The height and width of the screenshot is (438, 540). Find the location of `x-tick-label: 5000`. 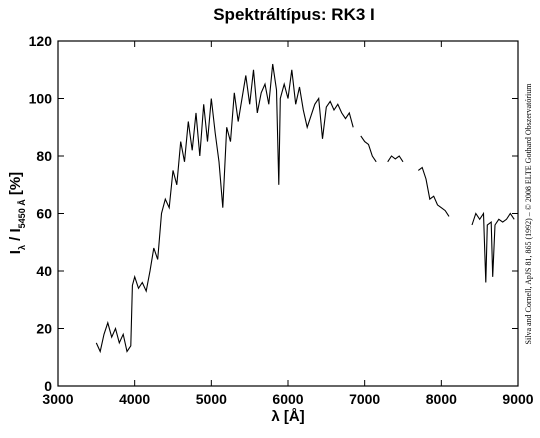

x-tick-label: 5000 is located at coordinates (211, 399).